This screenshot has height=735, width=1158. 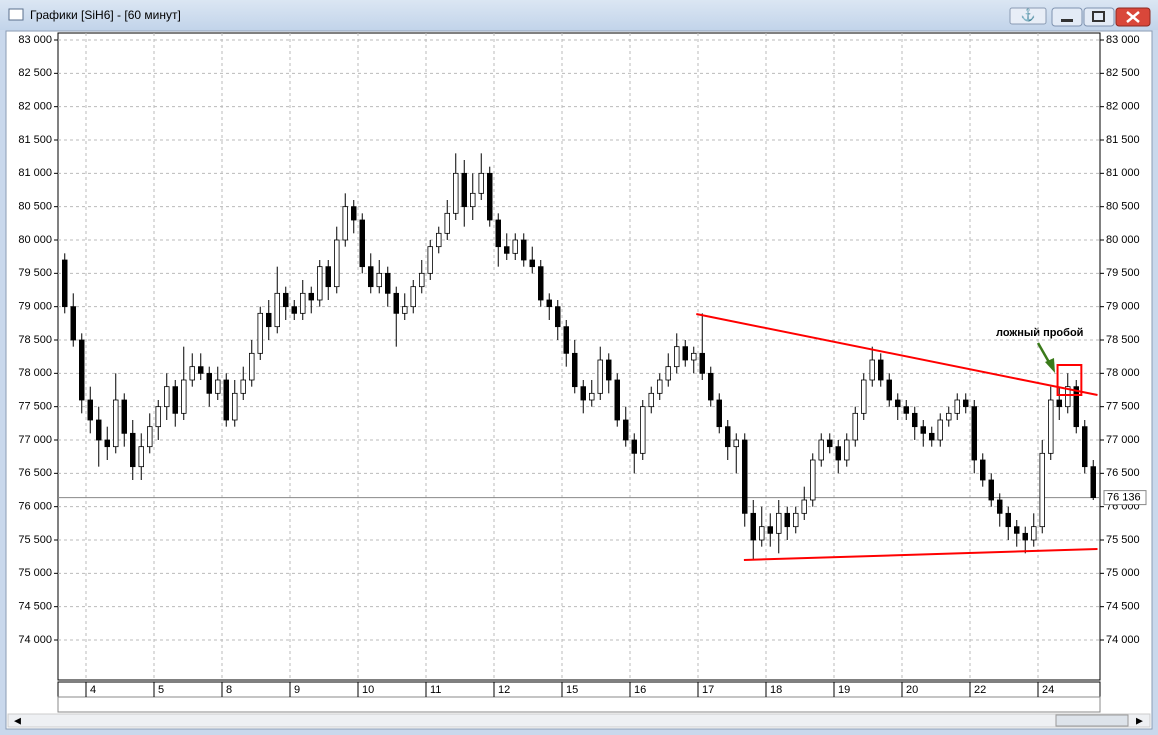 What do you see at coordinates (1133, 17) in the screenshot?
I see `close-icon` at bounding box center [1133, 17].